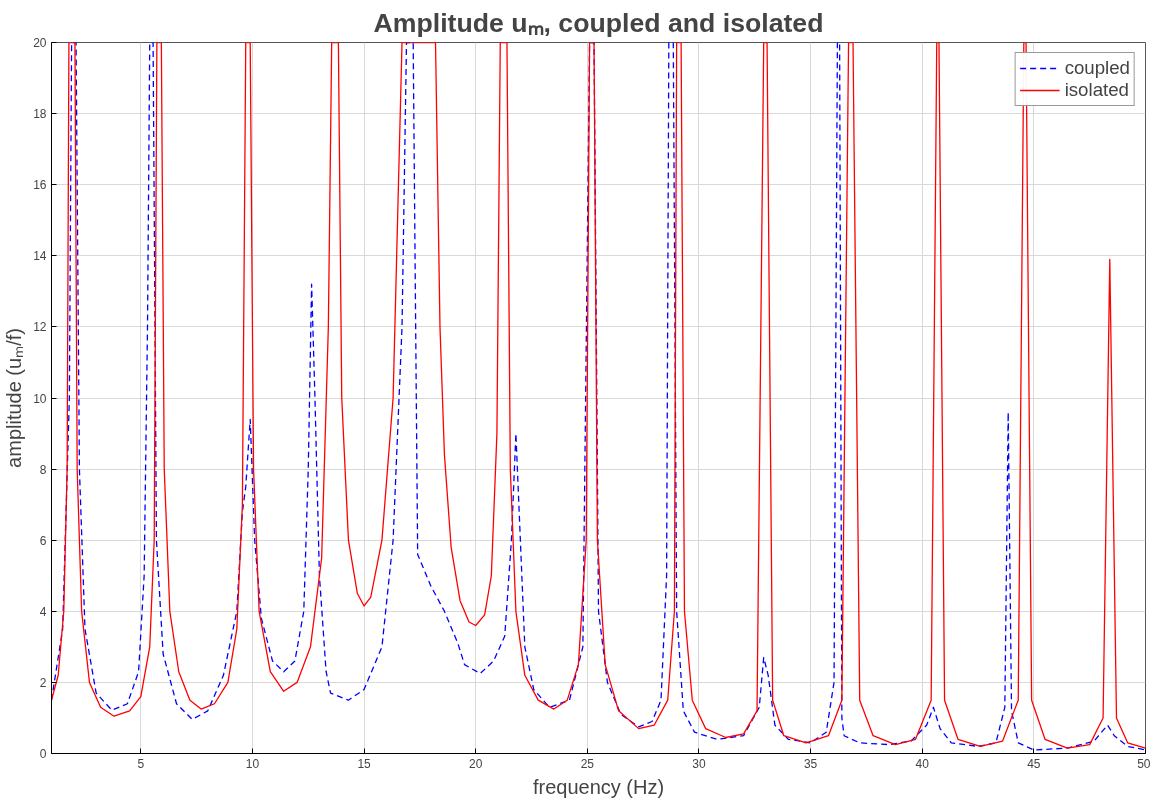  Describe the element at coordinates (40, 114) in the screenshot. I see `y-tick-label: 18` at that location.